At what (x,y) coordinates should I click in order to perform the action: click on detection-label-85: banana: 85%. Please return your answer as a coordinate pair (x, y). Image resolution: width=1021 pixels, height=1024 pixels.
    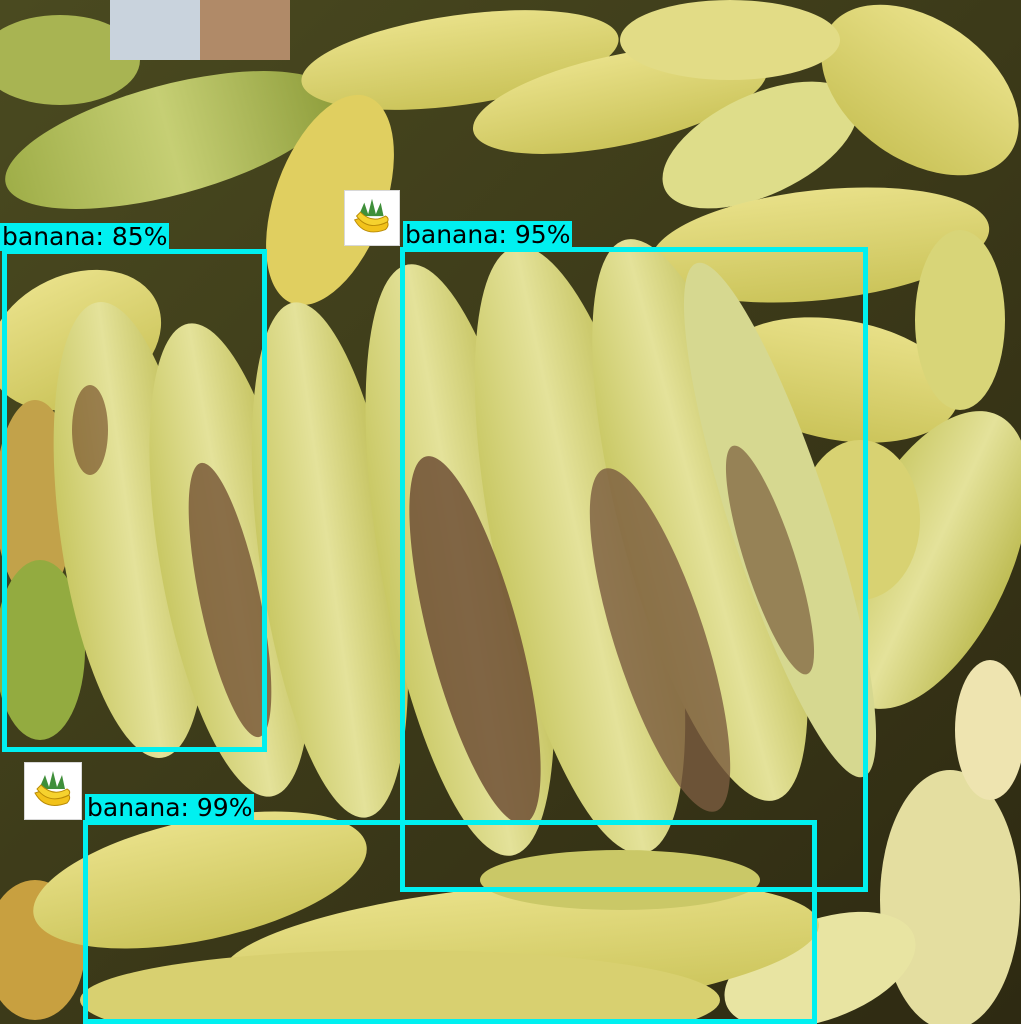
    Looking at the image, I should click on (85, 236).